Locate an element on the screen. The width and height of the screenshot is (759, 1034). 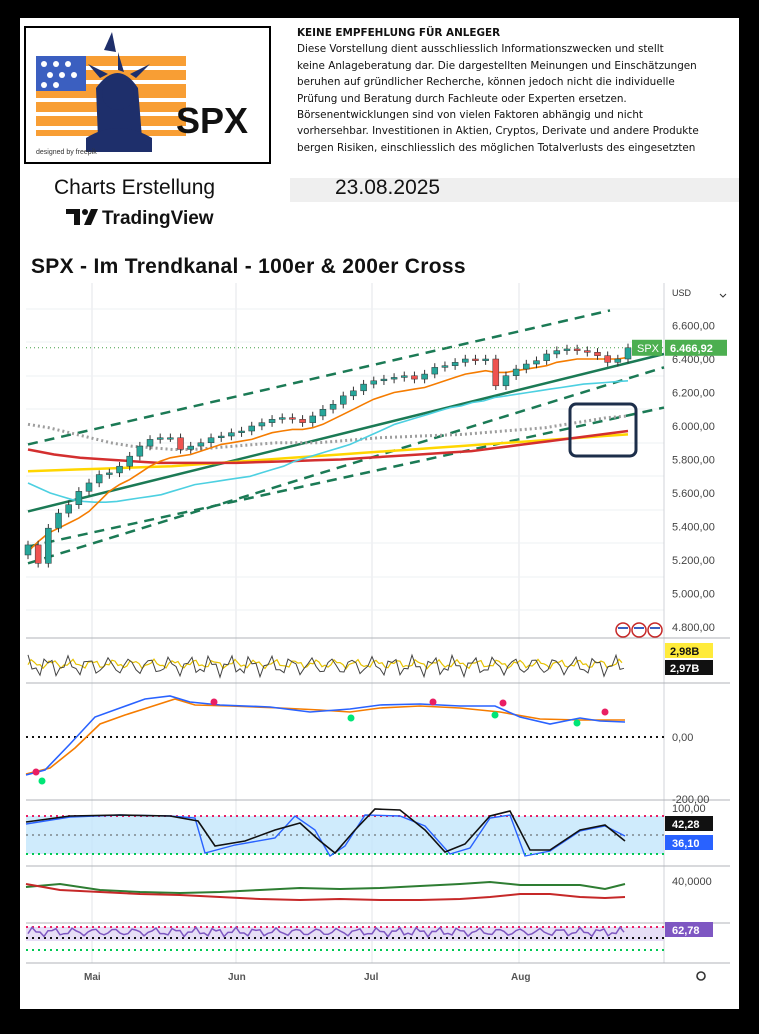
y-tick-label: 6.200,00 is located at coordinates (693, 394).